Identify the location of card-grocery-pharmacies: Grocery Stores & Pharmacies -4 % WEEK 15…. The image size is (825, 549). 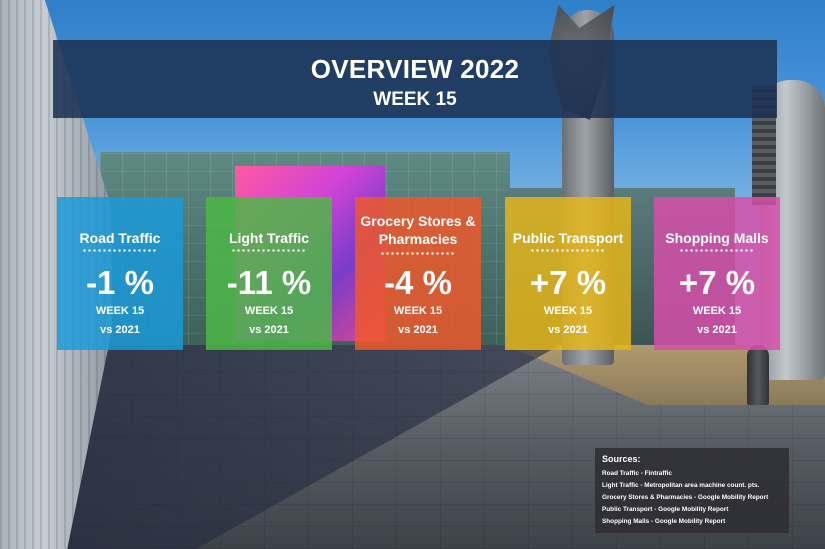
(418, 273).